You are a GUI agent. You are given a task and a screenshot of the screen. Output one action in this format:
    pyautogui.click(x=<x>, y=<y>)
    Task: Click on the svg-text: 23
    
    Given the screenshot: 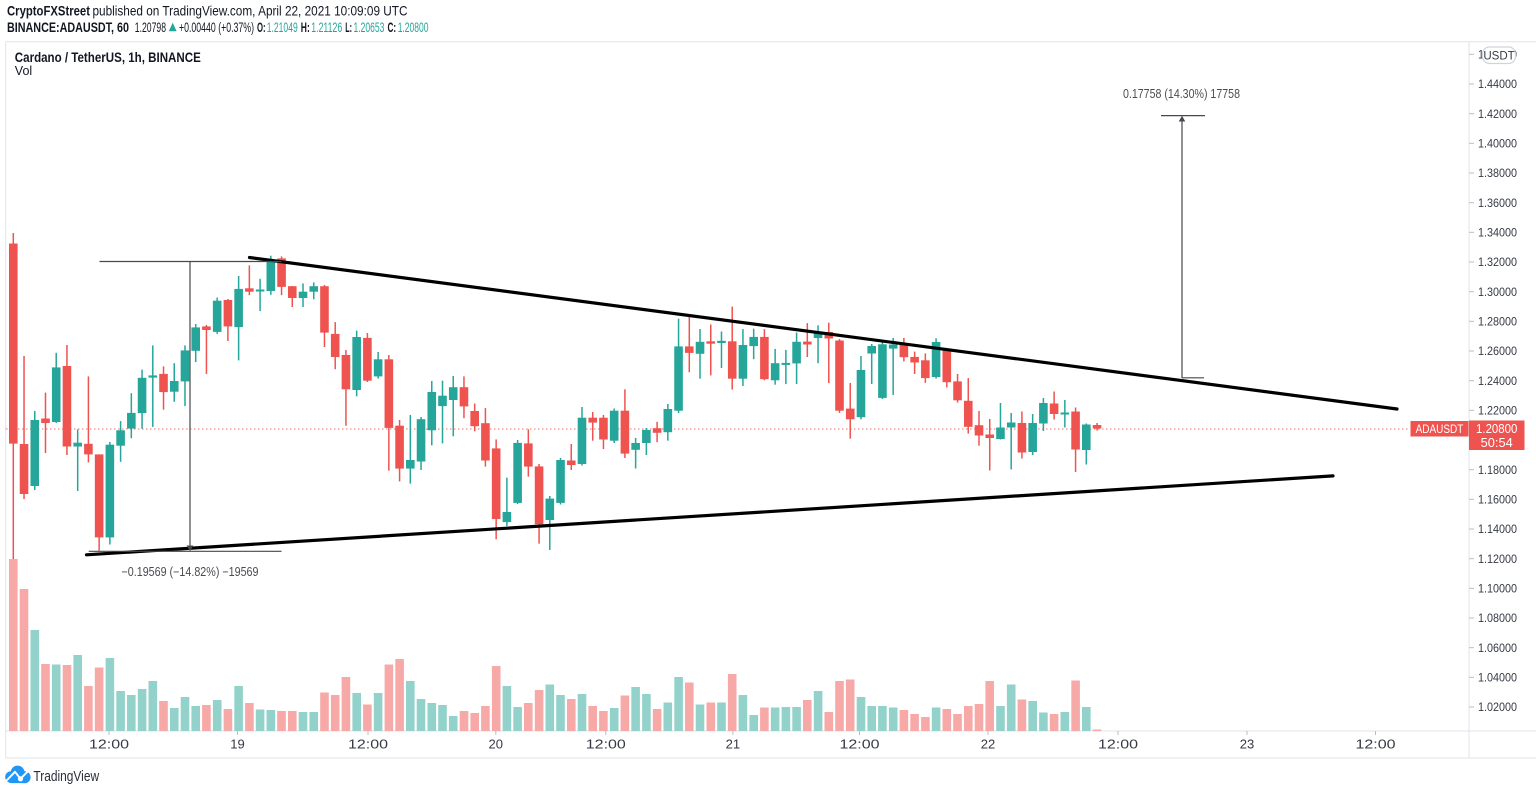 What is the action you would take?
    pyautogui.click(x=1247, y=745)
    